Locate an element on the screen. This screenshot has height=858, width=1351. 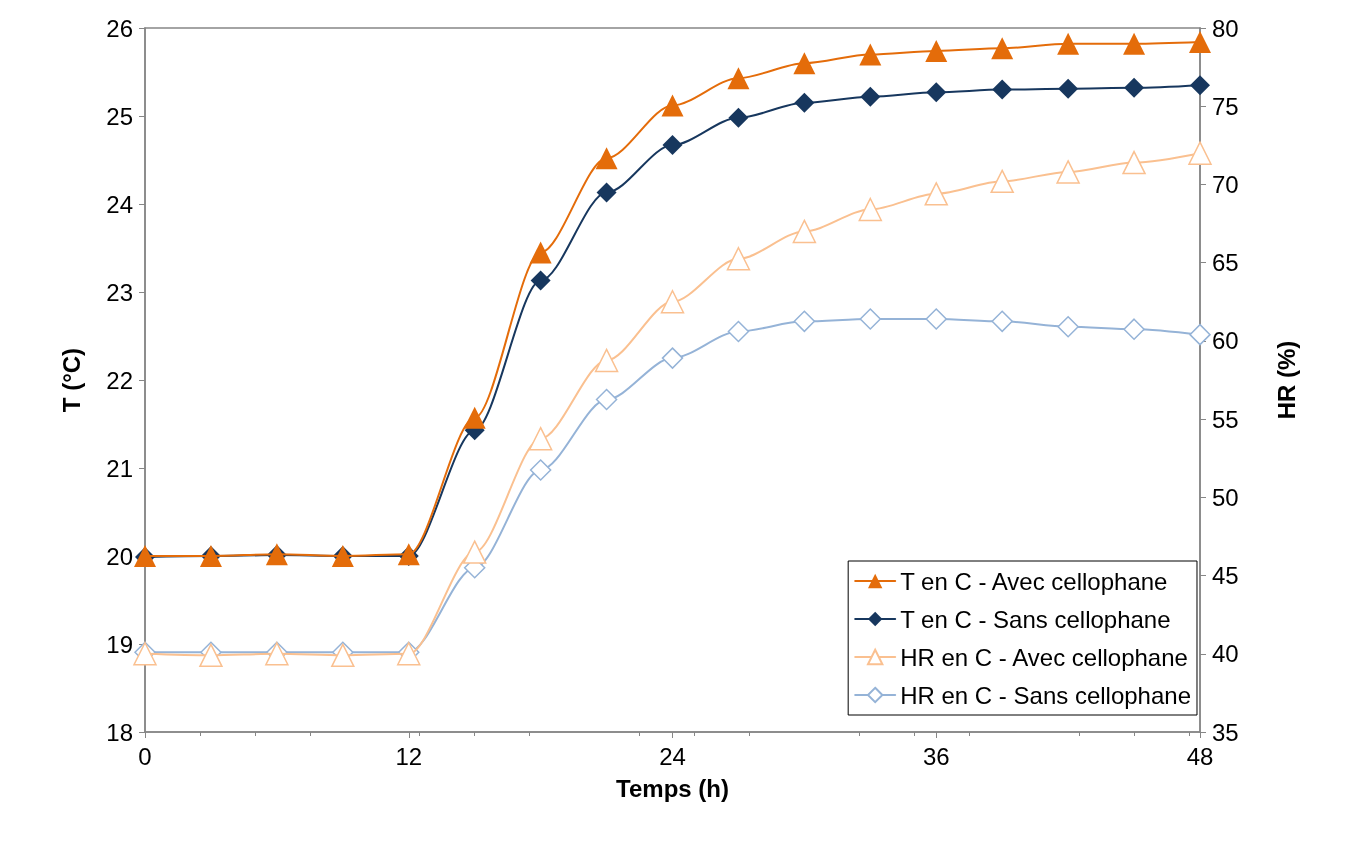
legend-label: HR en C - Sans cellophane is located at coordinates (1045, 695).